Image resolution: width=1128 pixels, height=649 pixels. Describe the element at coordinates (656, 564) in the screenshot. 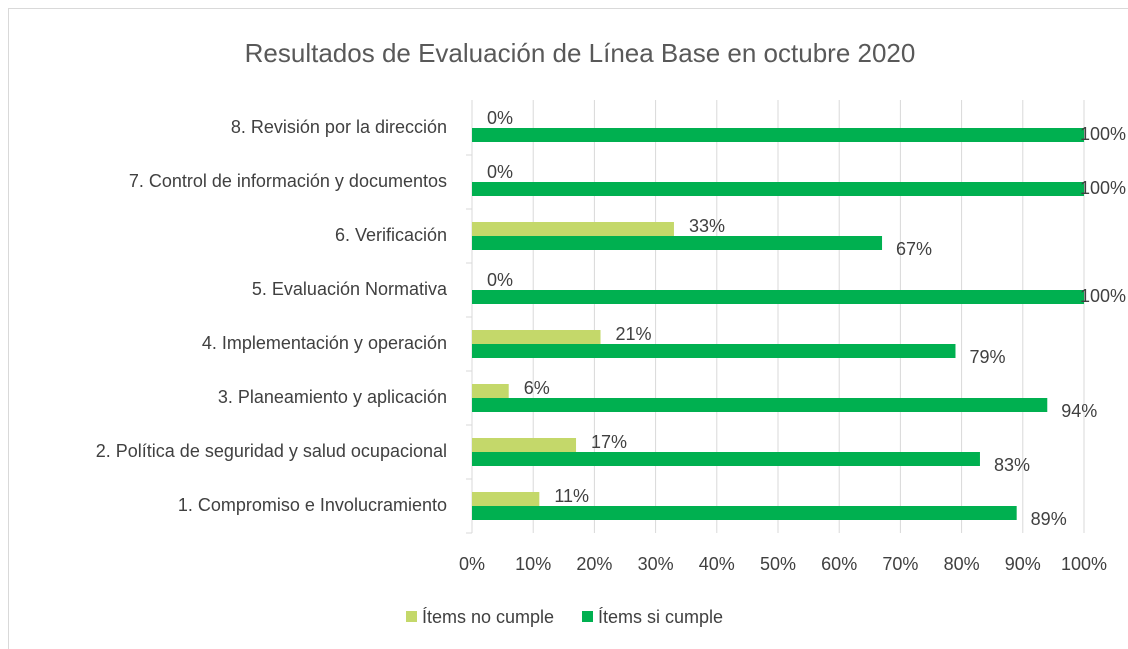

I see `x-tick-label: 30%` at that location.